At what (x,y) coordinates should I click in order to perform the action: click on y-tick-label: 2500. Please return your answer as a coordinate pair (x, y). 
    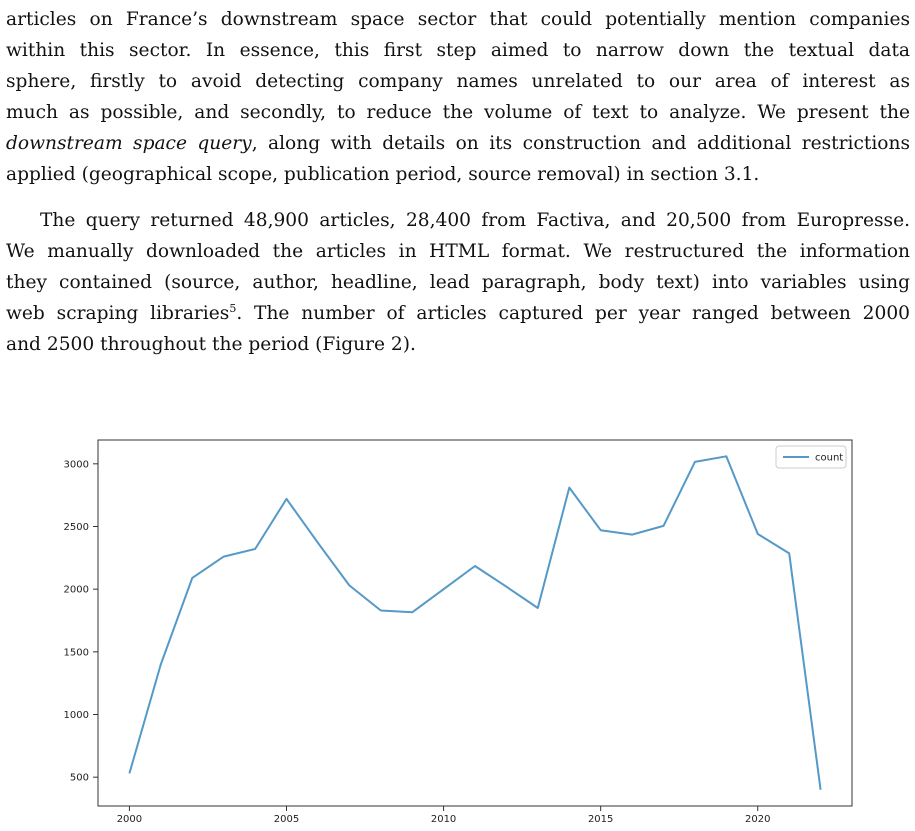
    Looking at the image, I should click on (76, 527).